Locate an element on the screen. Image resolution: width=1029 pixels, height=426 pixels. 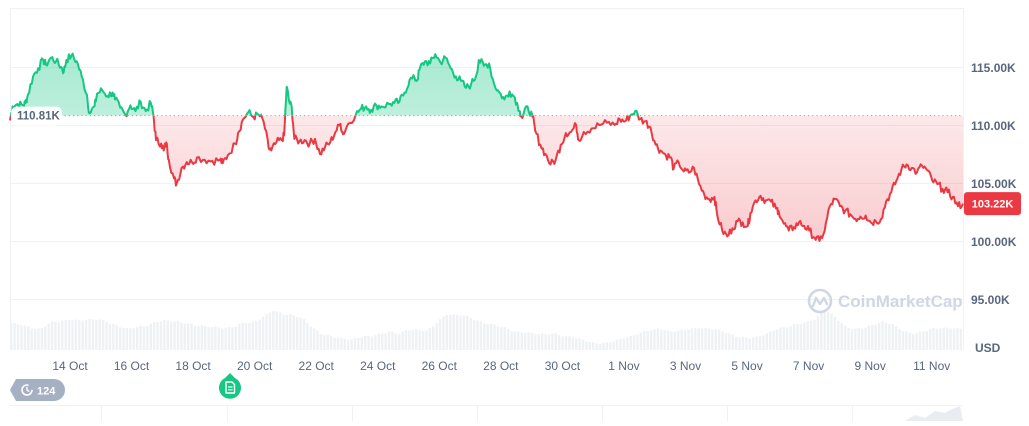
y-tick-label: 115.00K is located at coordinates (993, 68).